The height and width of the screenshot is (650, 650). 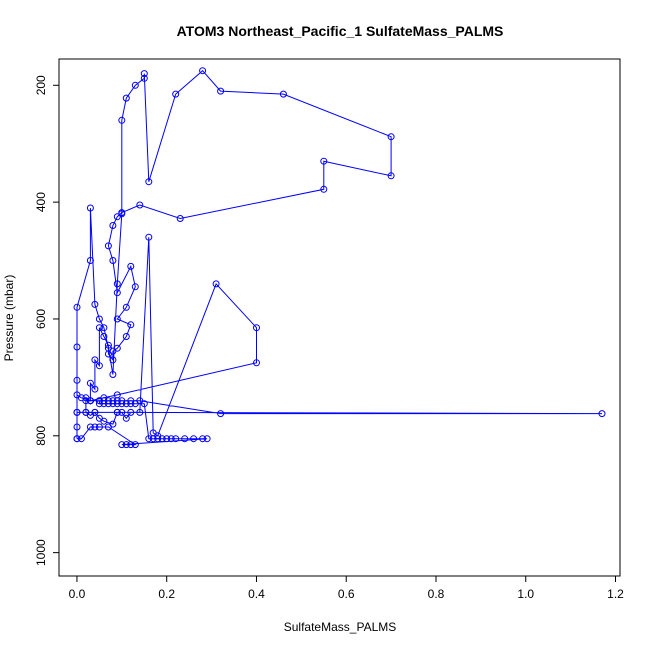 I want to click on x-tick-label: 0.2, so click(x=166, y=594).